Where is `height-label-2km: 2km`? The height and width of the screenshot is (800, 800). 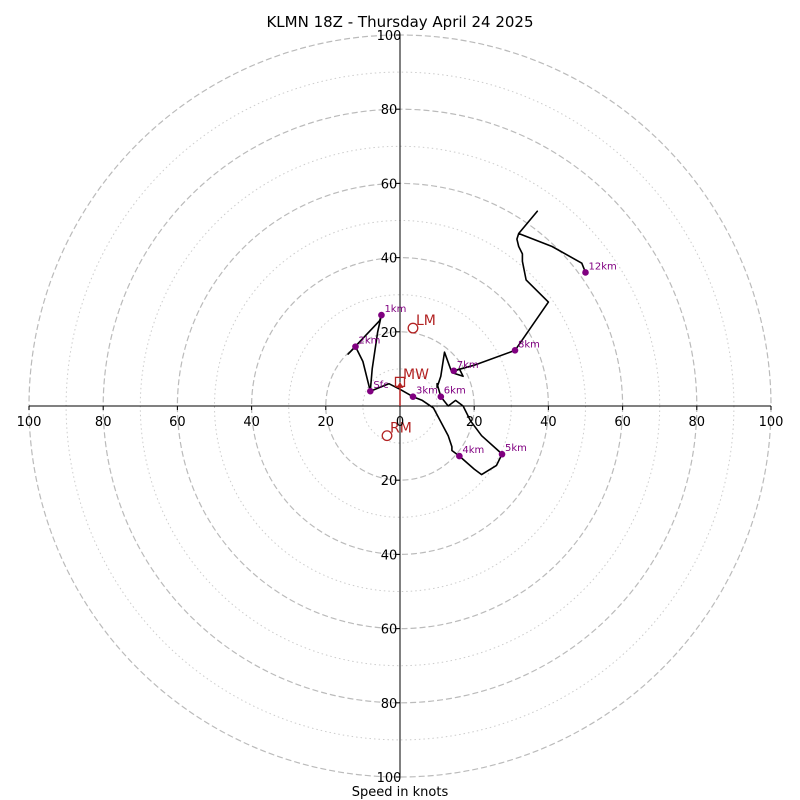
height-label-2km: 2km is located at coordinates (369, 341).